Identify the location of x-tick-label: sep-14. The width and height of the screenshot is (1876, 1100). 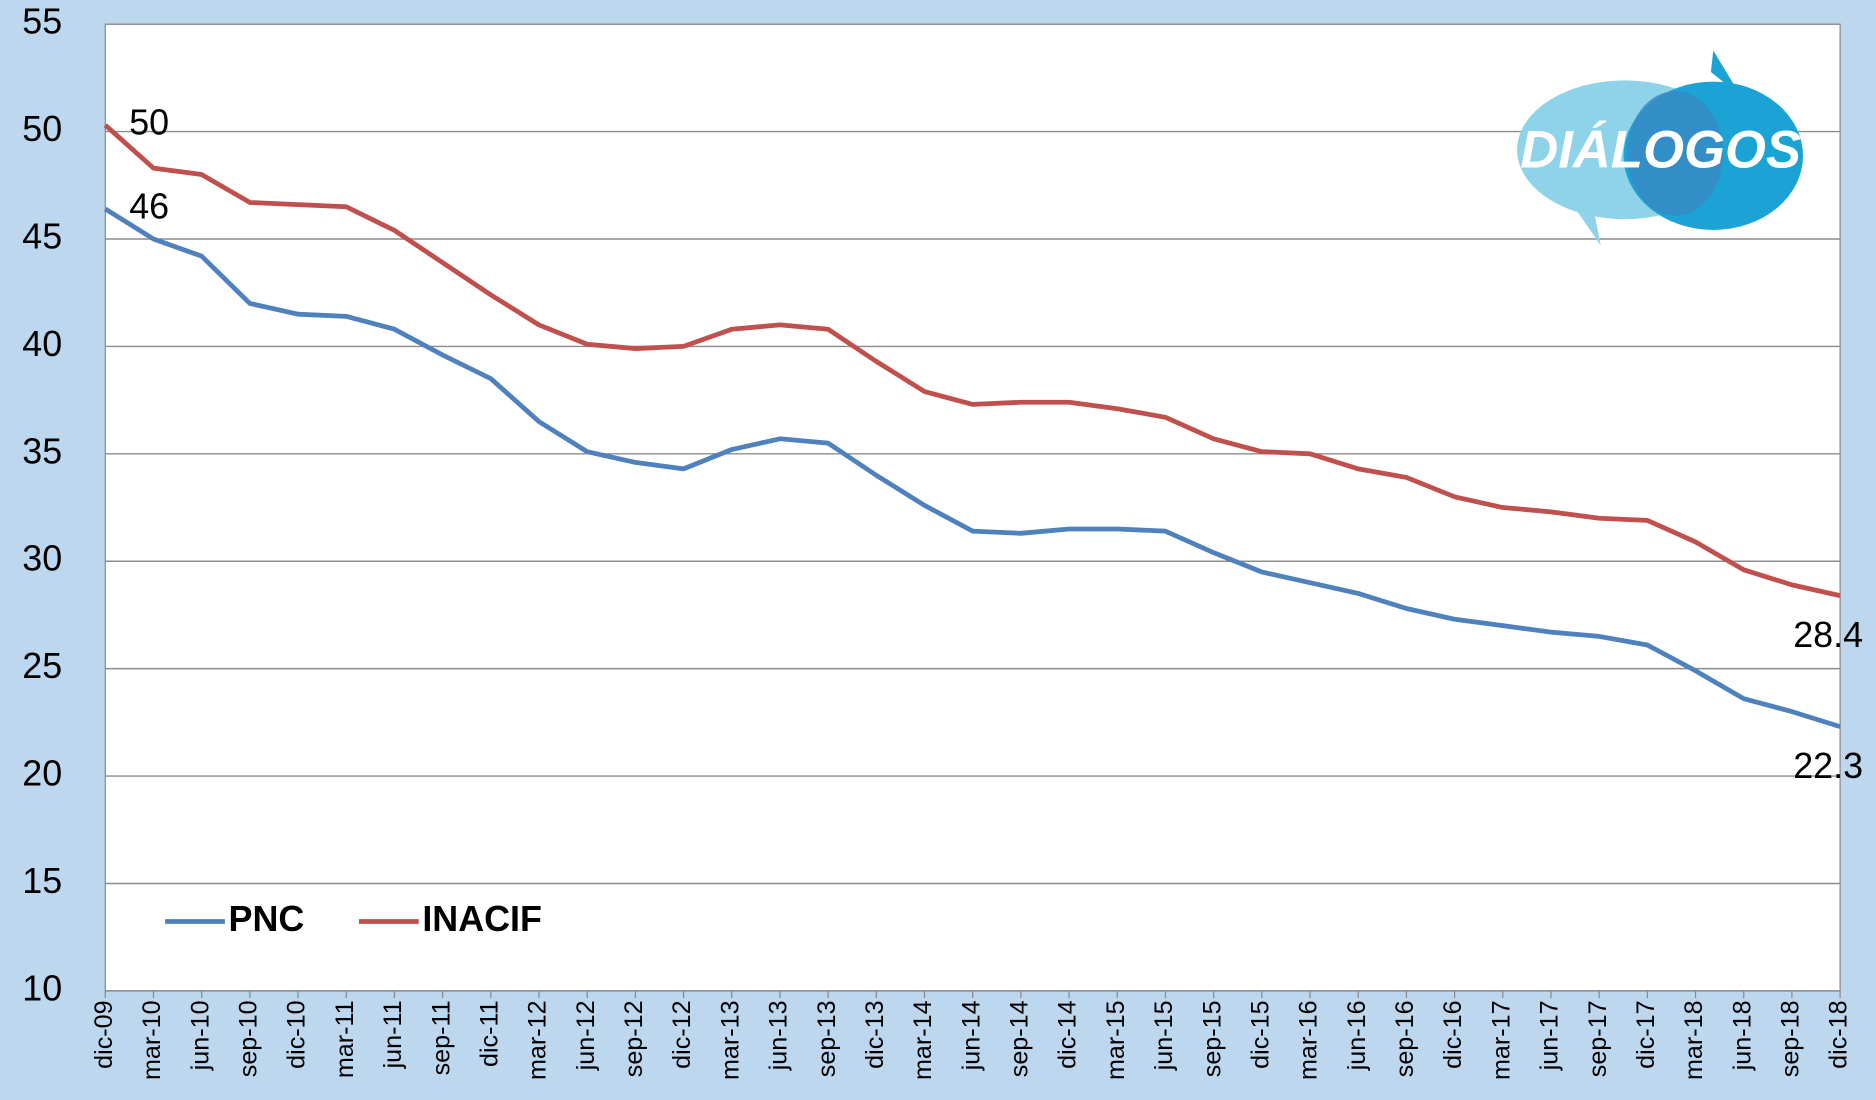
(1020, 1038).